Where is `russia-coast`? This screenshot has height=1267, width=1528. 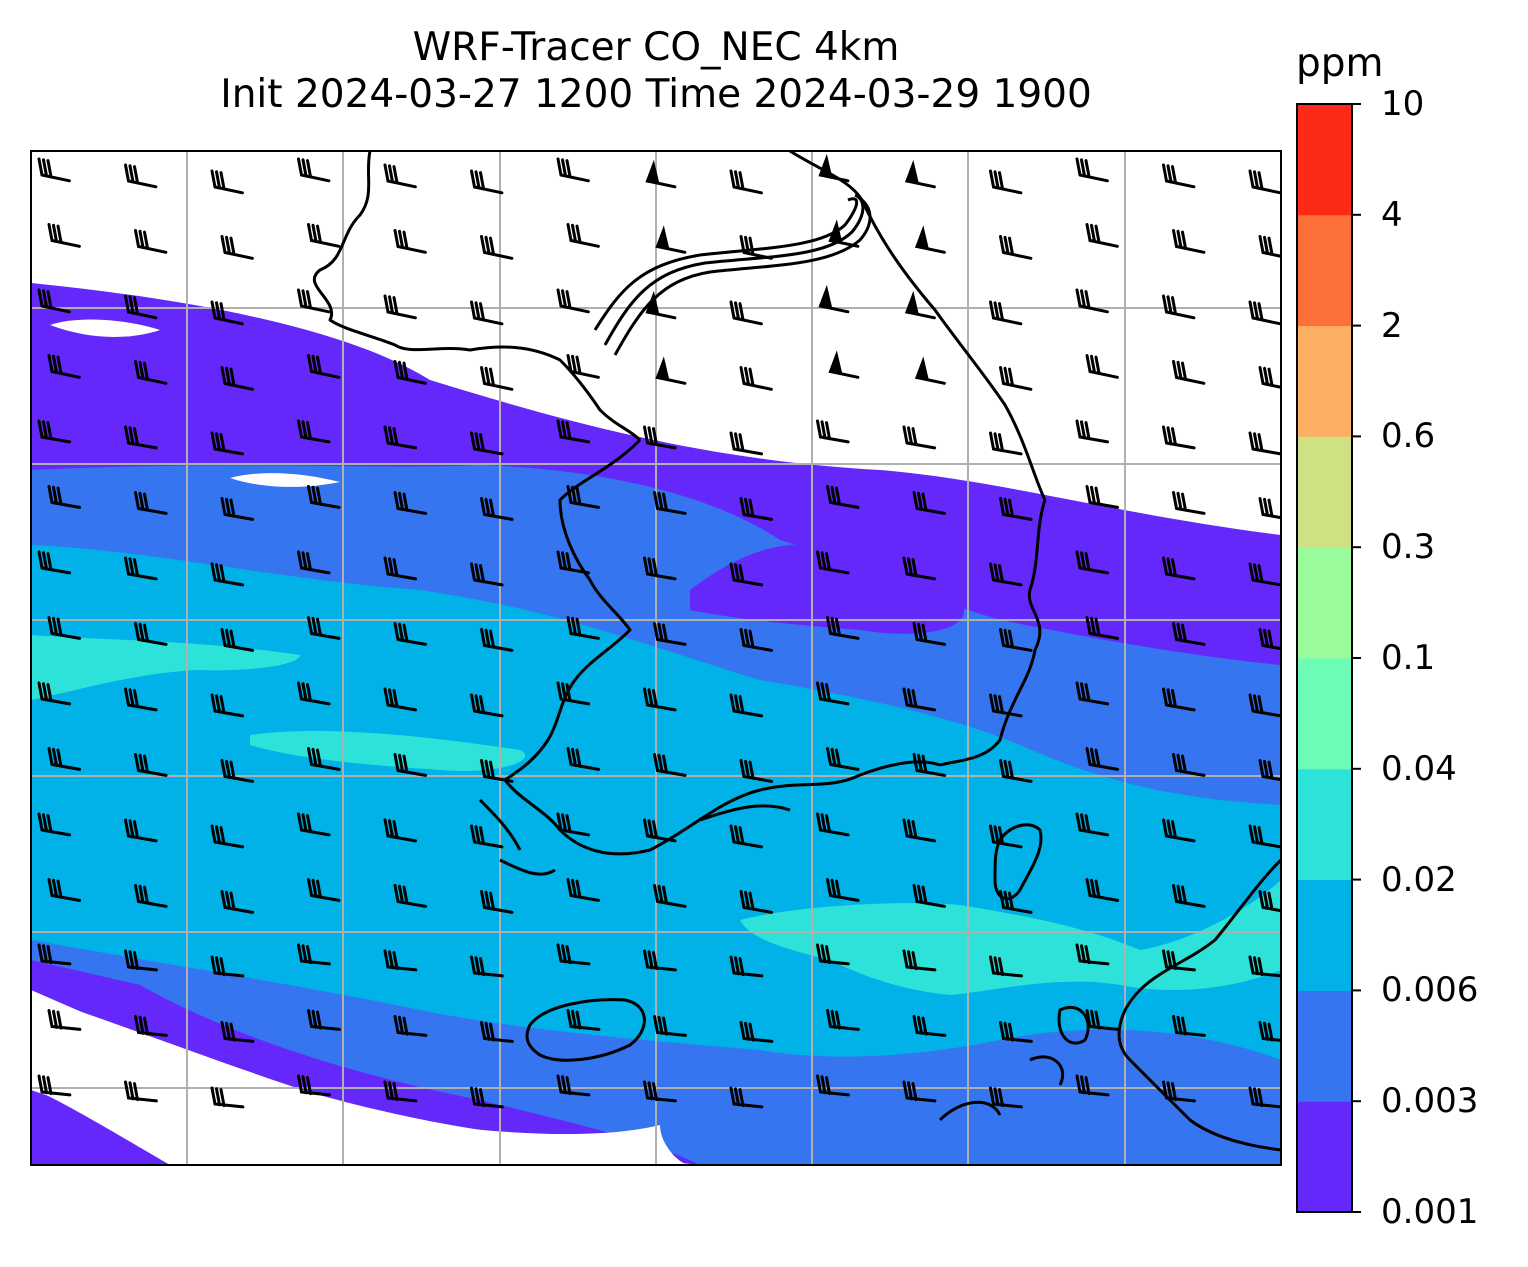
russia-coast is located at coordinates (918, 326).